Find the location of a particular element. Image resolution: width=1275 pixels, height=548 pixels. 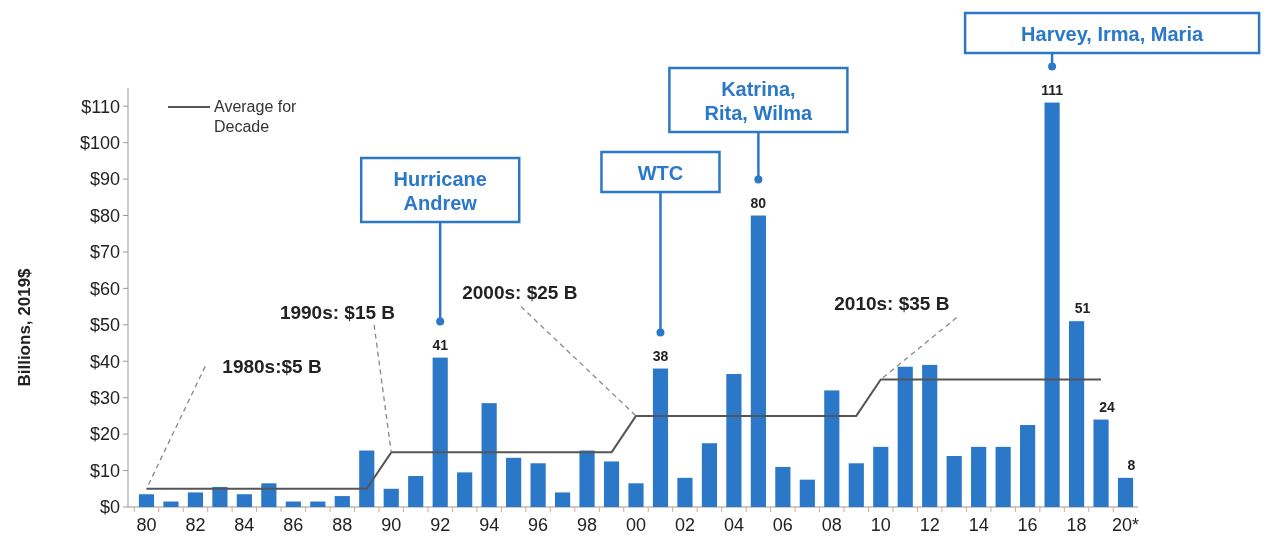

x-tick-label: 02 is located at coordinates (684, 525).